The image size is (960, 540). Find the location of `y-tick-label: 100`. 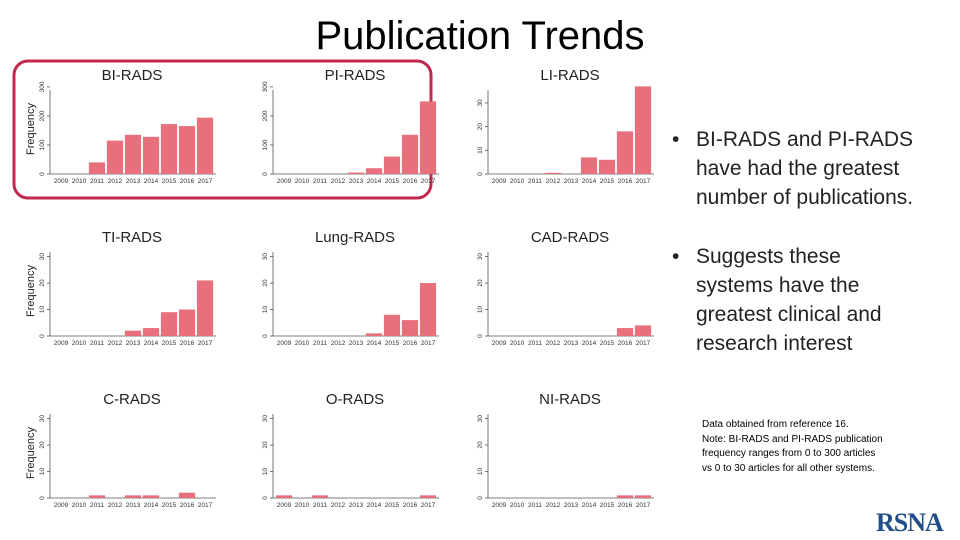

y-tick-label: 100 is located at coordinates (42, 144).